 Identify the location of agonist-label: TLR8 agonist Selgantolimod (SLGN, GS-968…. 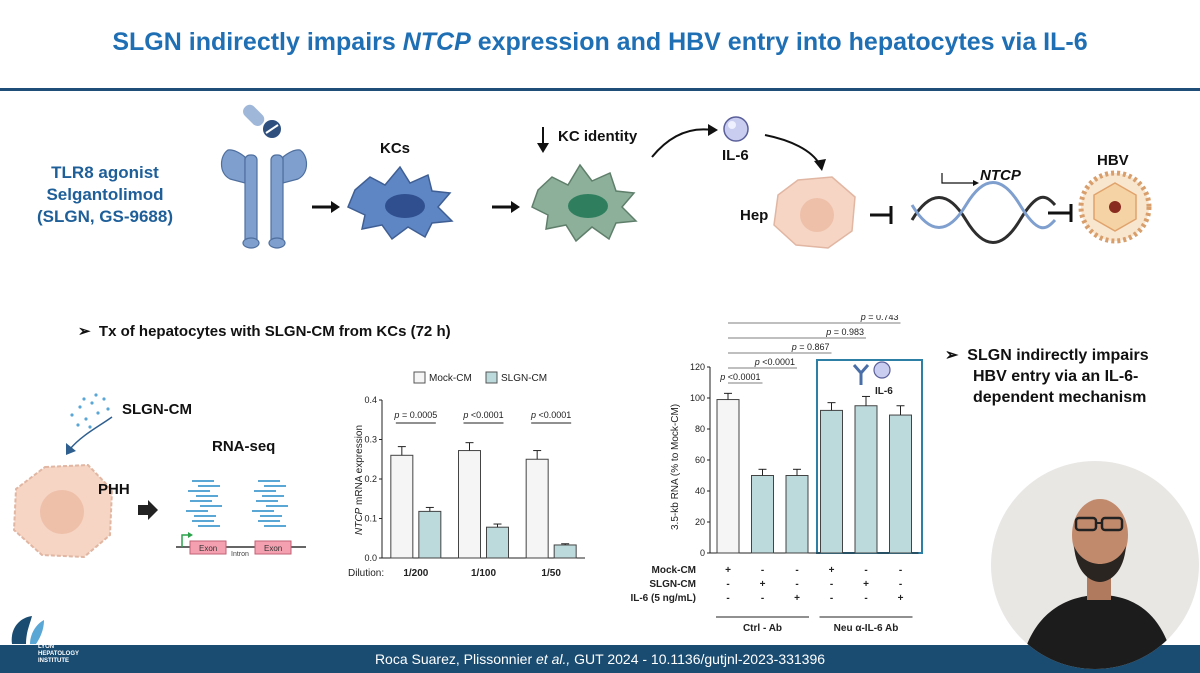
(105, 195).